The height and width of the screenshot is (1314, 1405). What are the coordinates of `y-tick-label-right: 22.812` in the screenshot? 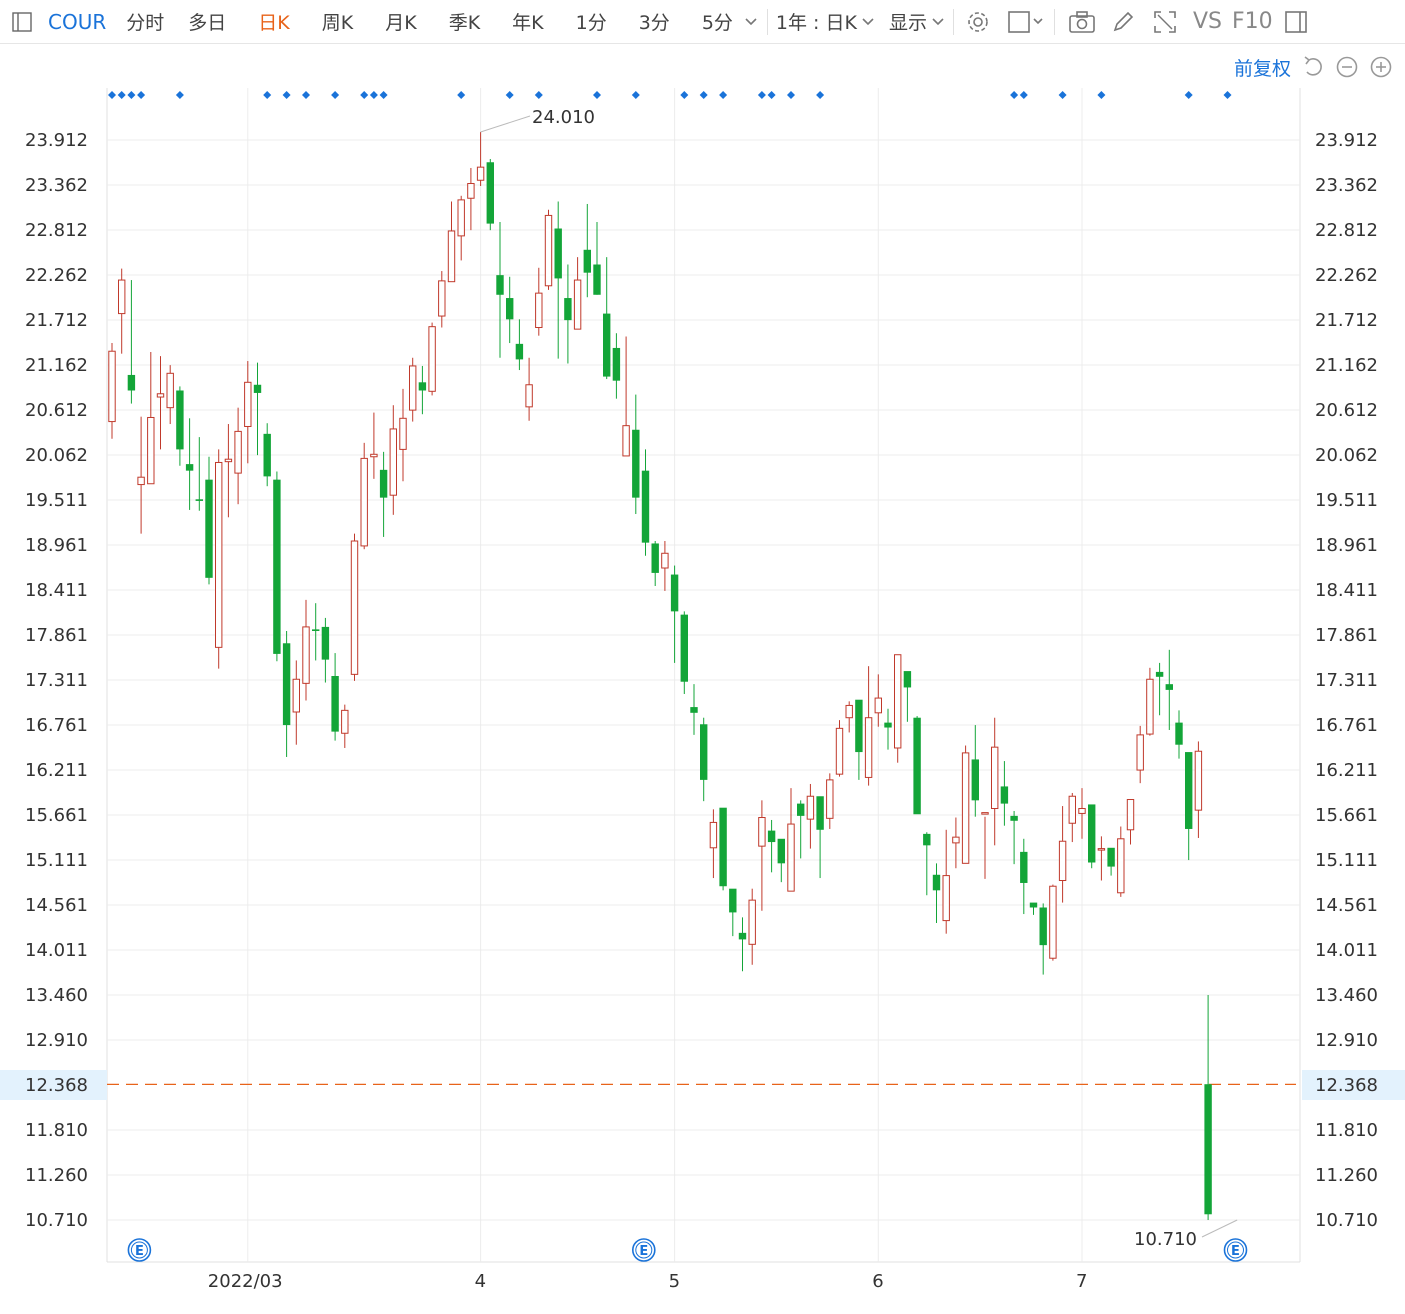 It's located at (1346, 230).